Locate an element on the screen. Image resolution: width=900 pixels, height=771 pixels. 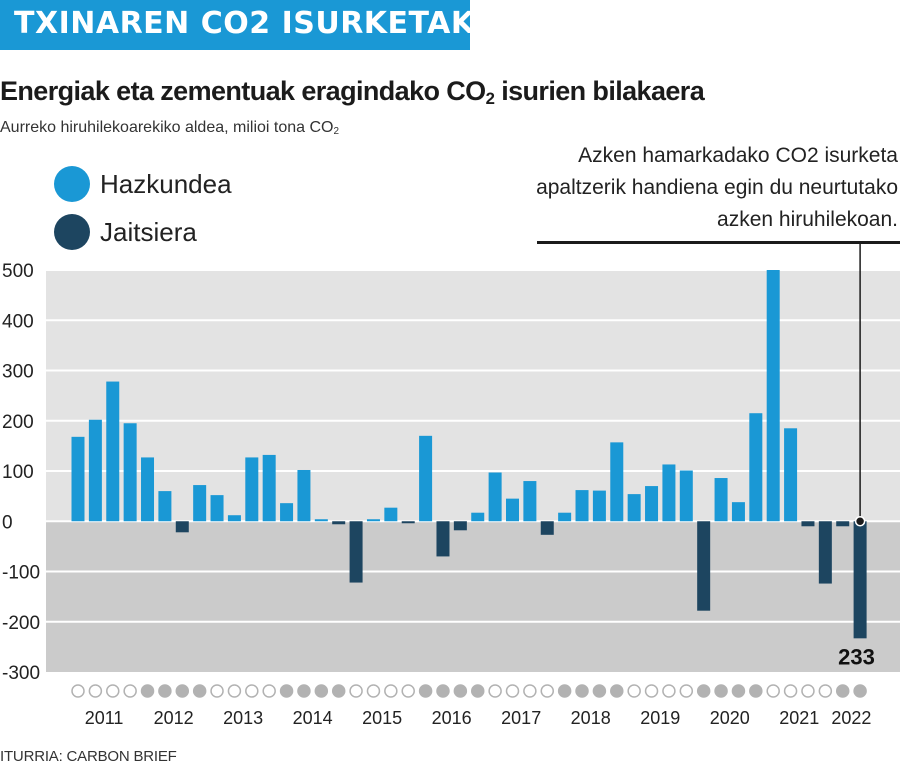
x-tick-label: 2016 is located at coordinates (452, 718).